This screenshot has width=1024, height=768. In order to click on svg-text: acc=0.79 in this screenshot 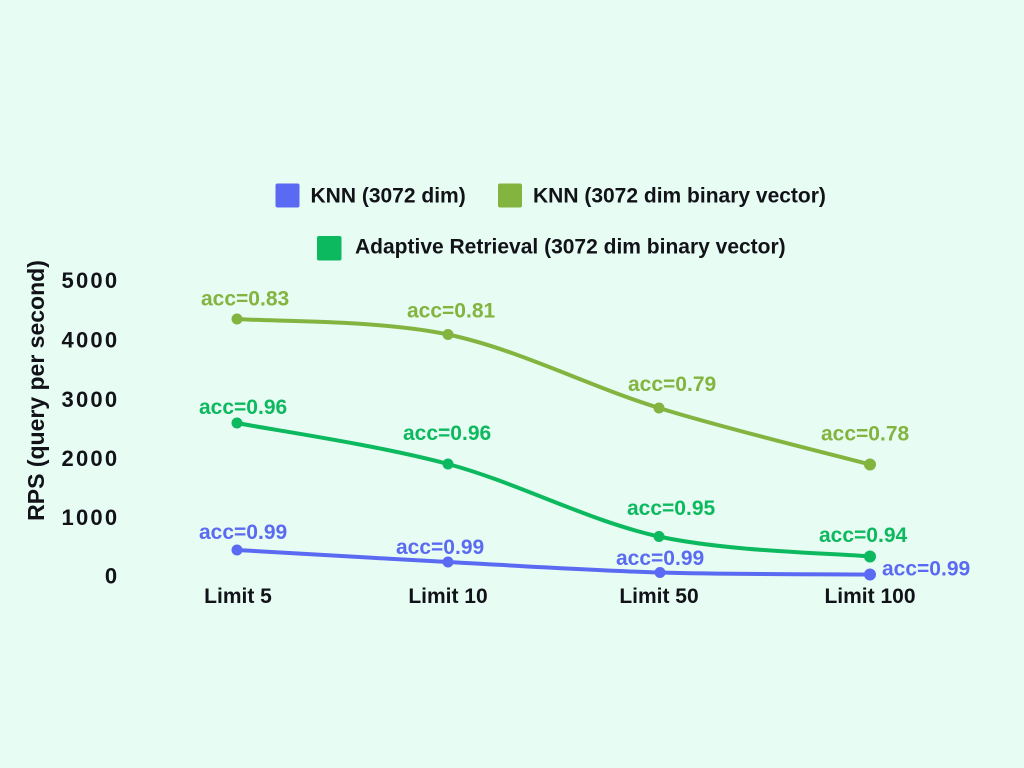, I will do `click(672, 384)`.